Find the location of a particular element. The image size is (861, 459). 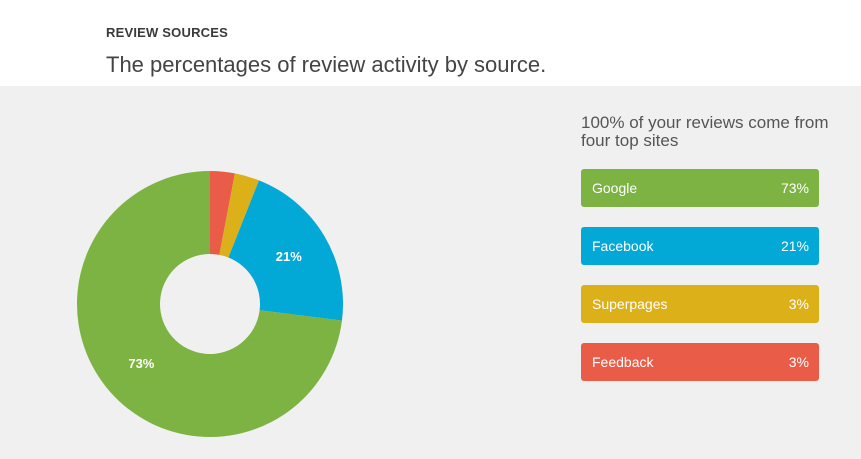

legend-label: Feedback is located at coordinates (623, 362).